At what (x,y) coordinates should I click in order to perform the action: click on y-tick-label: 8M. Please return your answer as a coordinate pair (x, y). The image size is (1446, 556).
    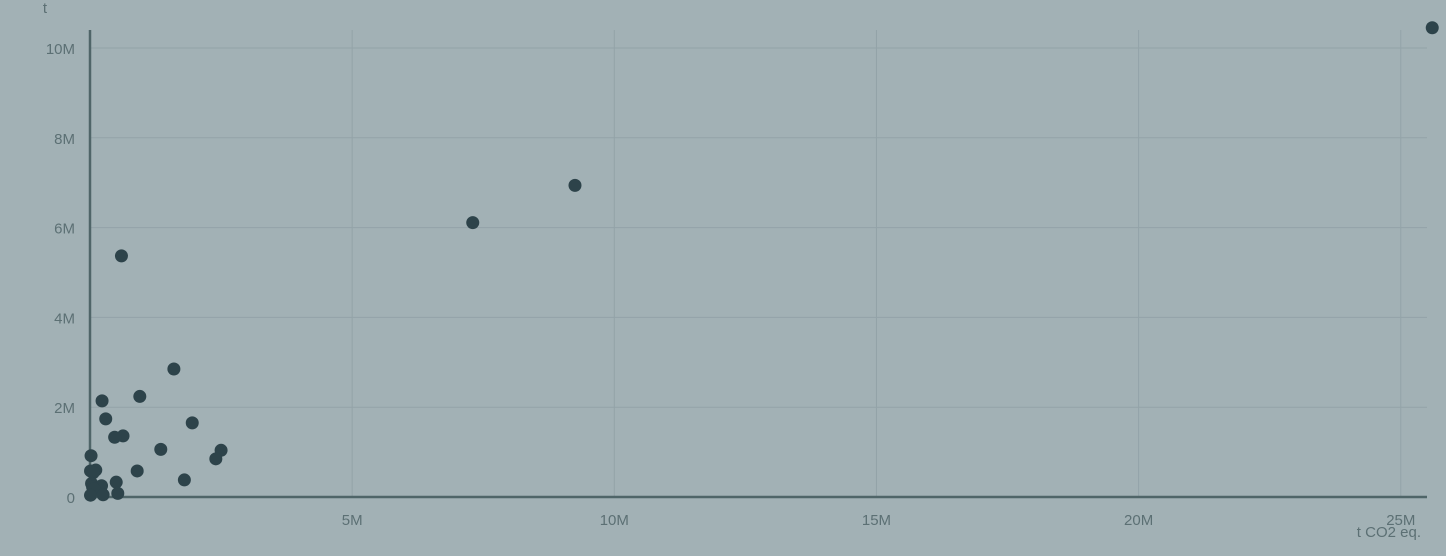
    Looking at the image, I should click on (64, 139).